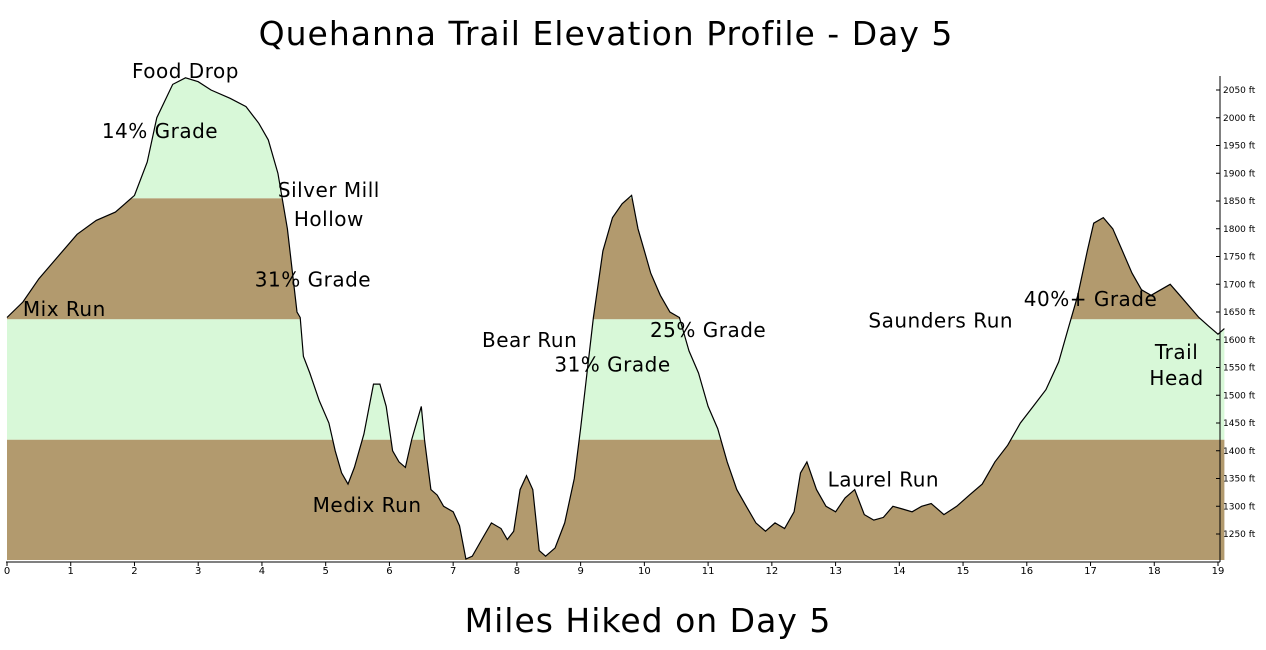 The height and width of the screenshot is (650, 1266). I want to click on x-tick-label: 2, so click(134, 571).